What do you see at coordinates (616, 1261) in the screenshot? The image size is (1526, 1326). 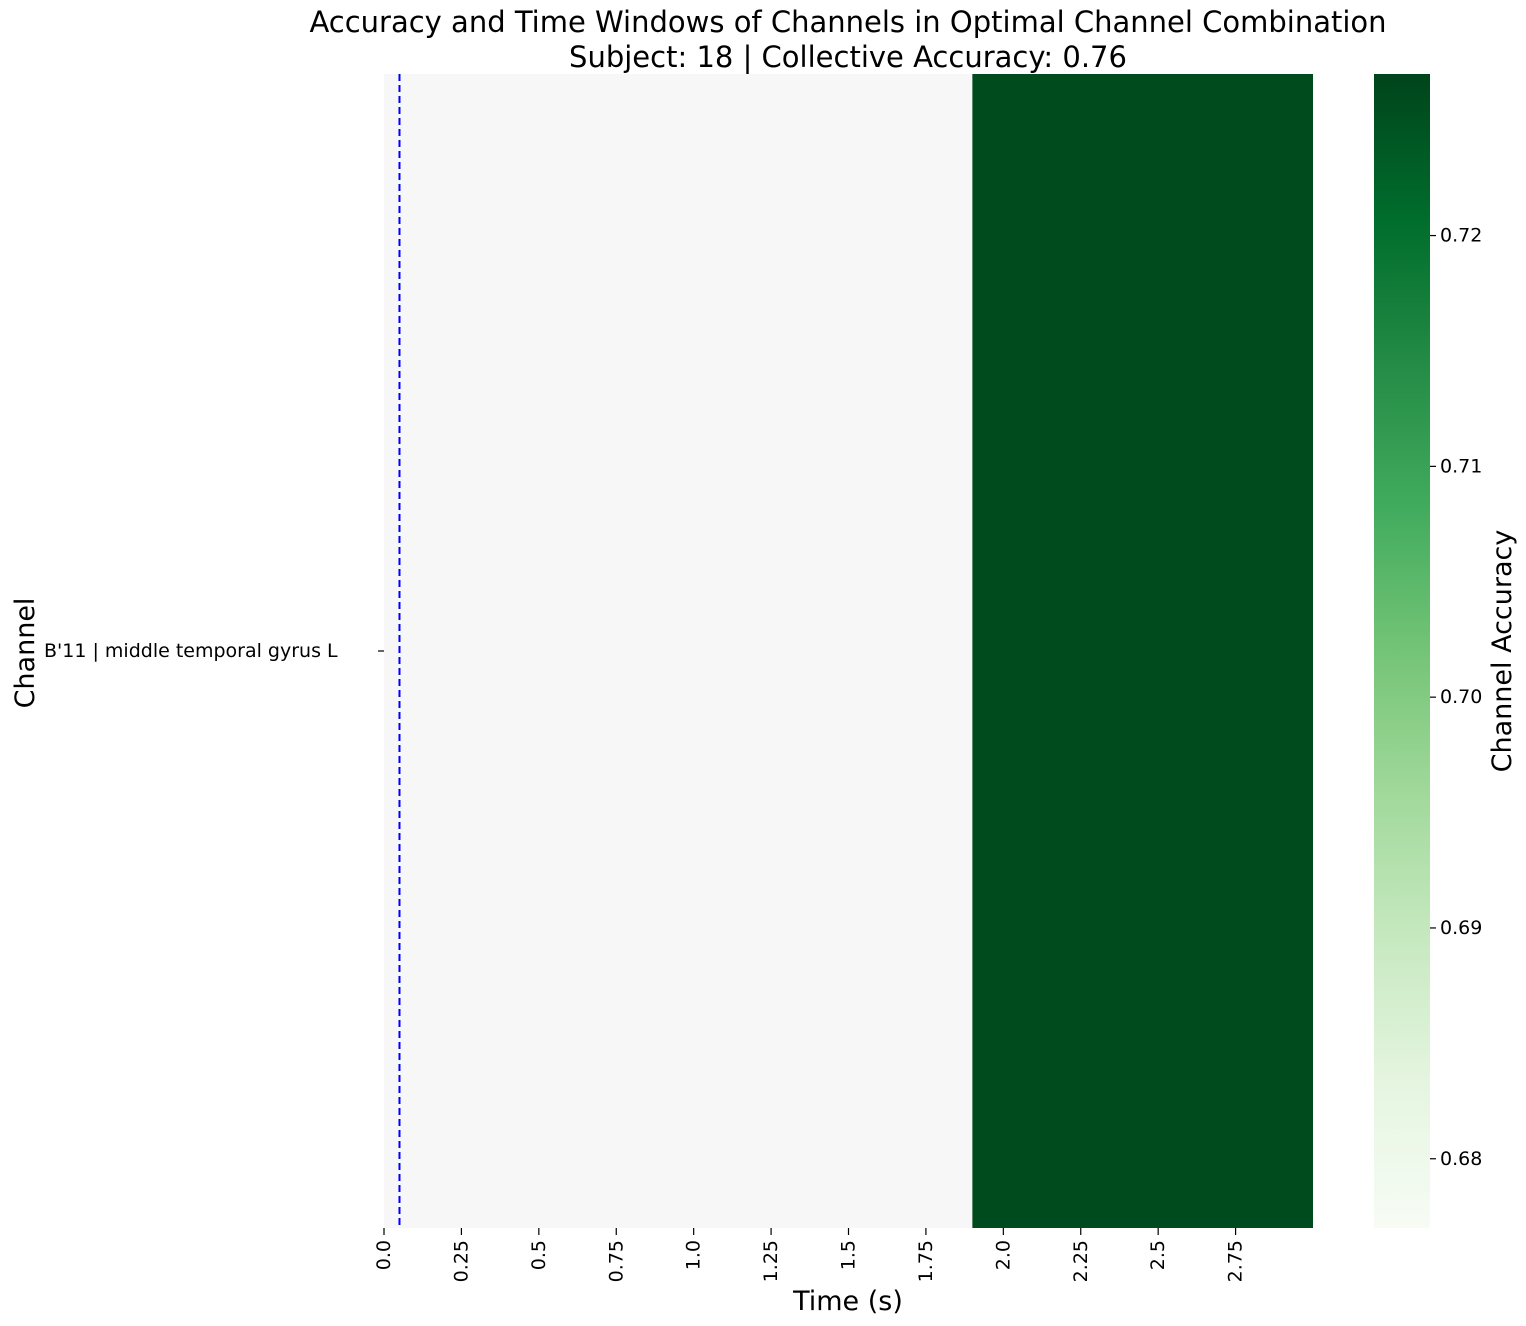 I see `x-tick-label: 0.75` at bounding box center [616, 1261].